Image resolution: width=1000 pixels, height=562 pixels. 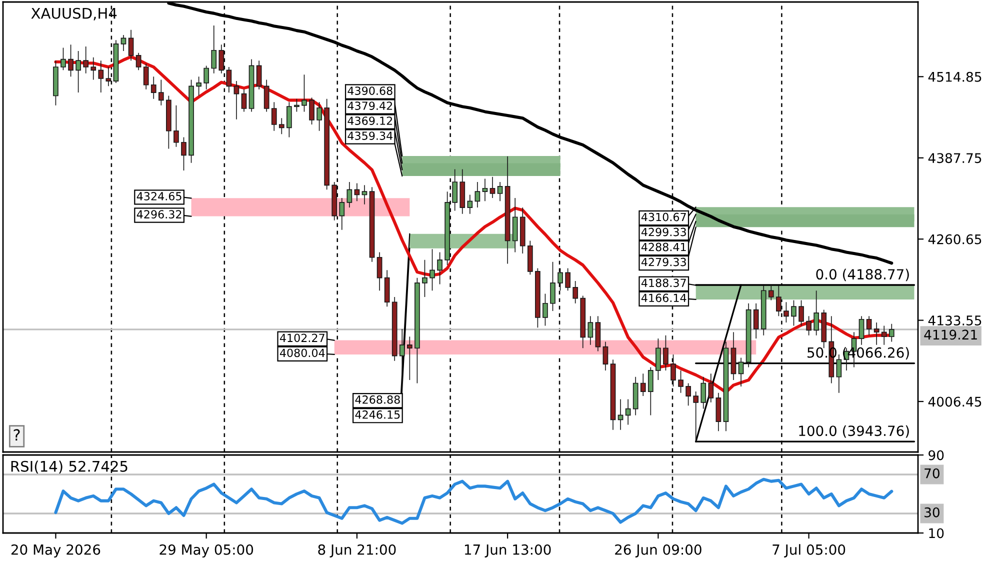 What do you see at coordinates (955, 158) in the screenshot?
I see `y-tick-label: 4387.75` at bounding box center [955, 158].